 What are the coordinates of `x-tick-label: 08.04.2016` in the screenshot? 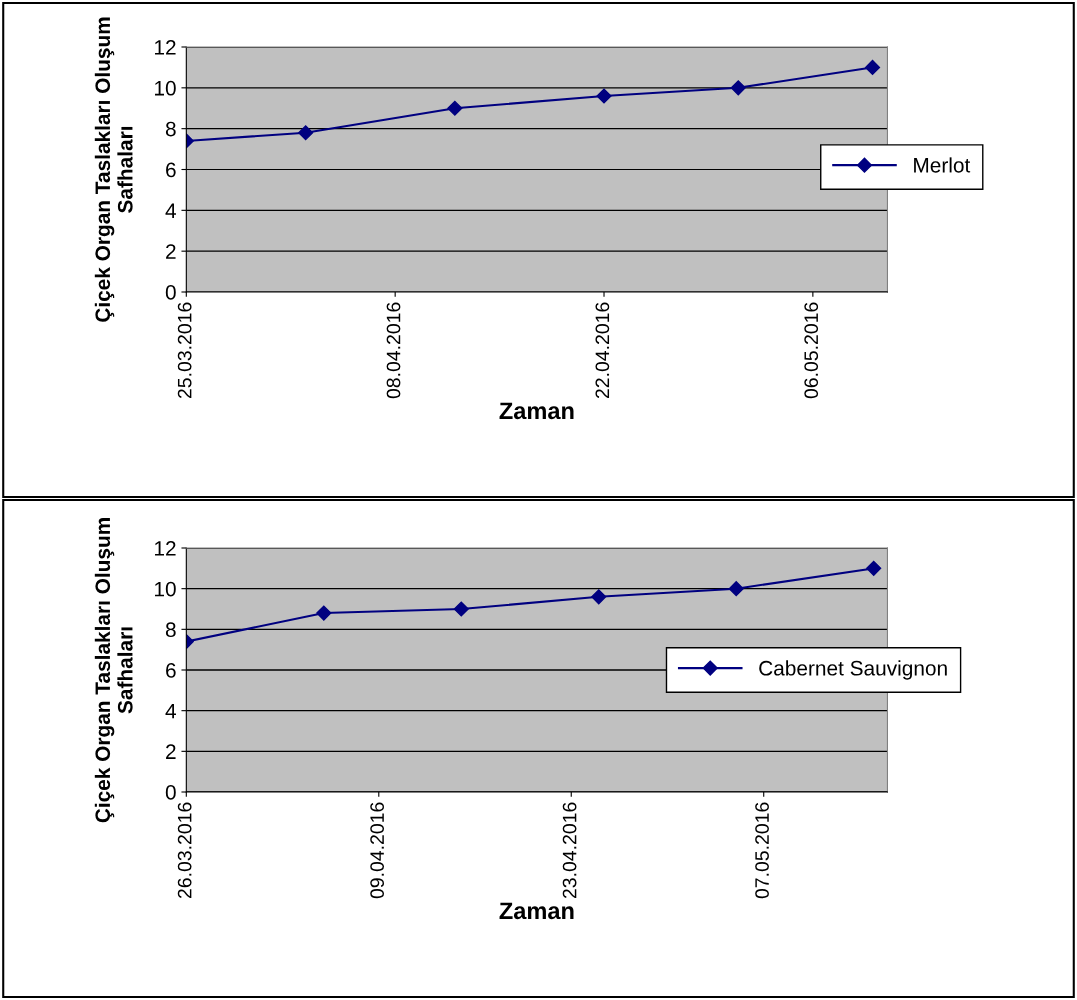 It's located at (393, 350).